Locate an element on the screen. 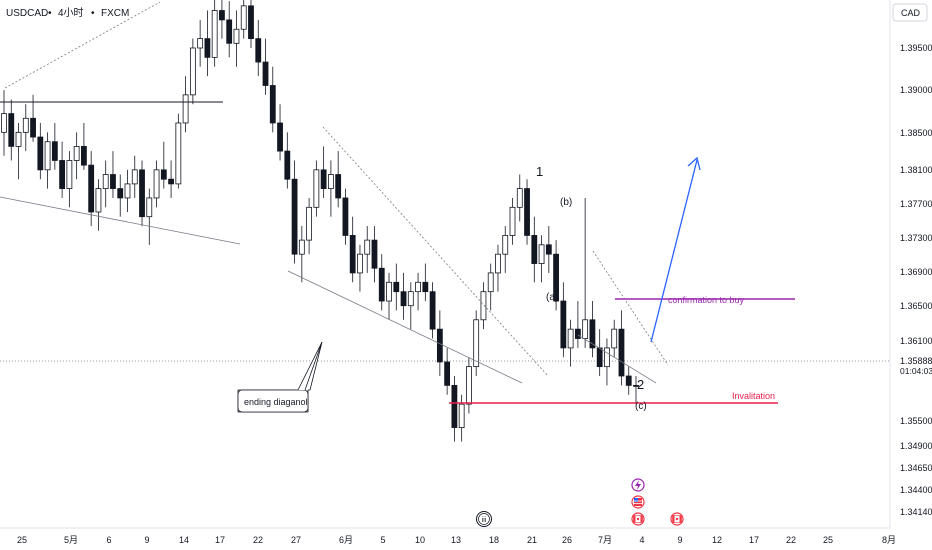  time-tick-label: 7月 is located at coordinates (605, 540).